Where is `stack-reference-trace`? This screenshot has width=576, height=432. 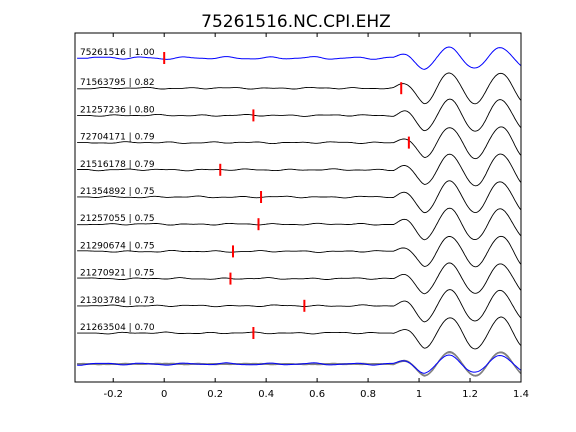
stack-reference-trace is located at coordinates (299, 364).